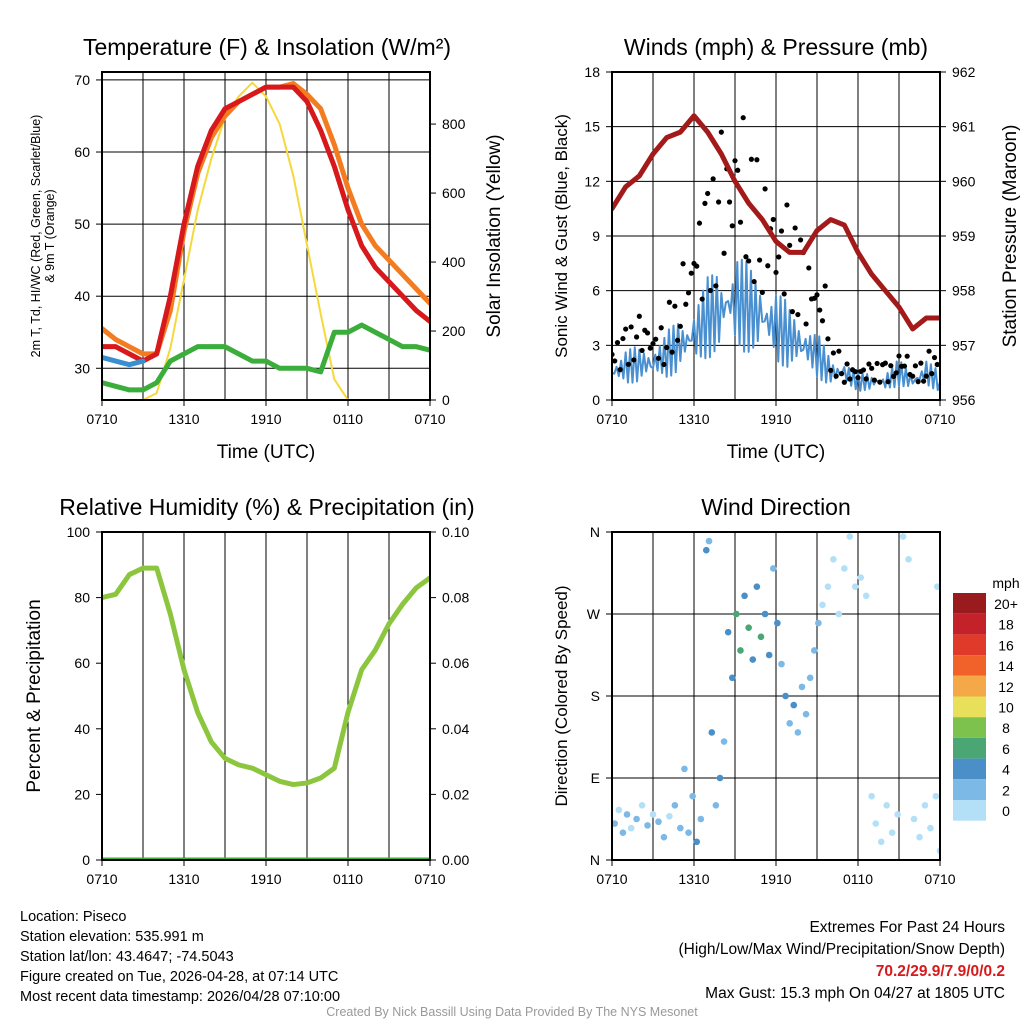 This screenshot has width=1024, height=1024. What do you see at coordinates (964, 291) in the screenshot?
I see `y2-tick-label: 958` at bounding box center [964, 291].